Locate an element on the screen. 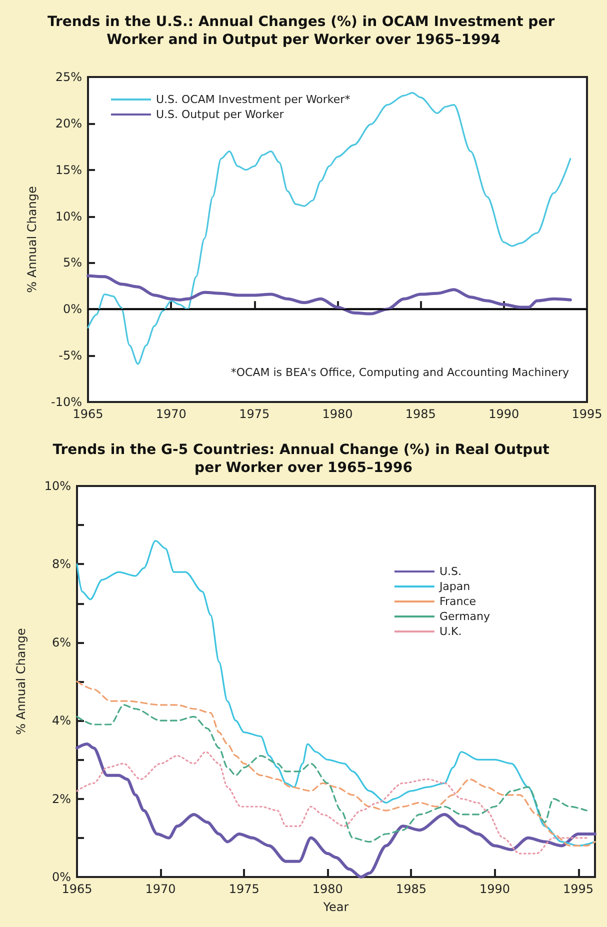  y-tick-label: 20% is located at coordinates (68, 123).